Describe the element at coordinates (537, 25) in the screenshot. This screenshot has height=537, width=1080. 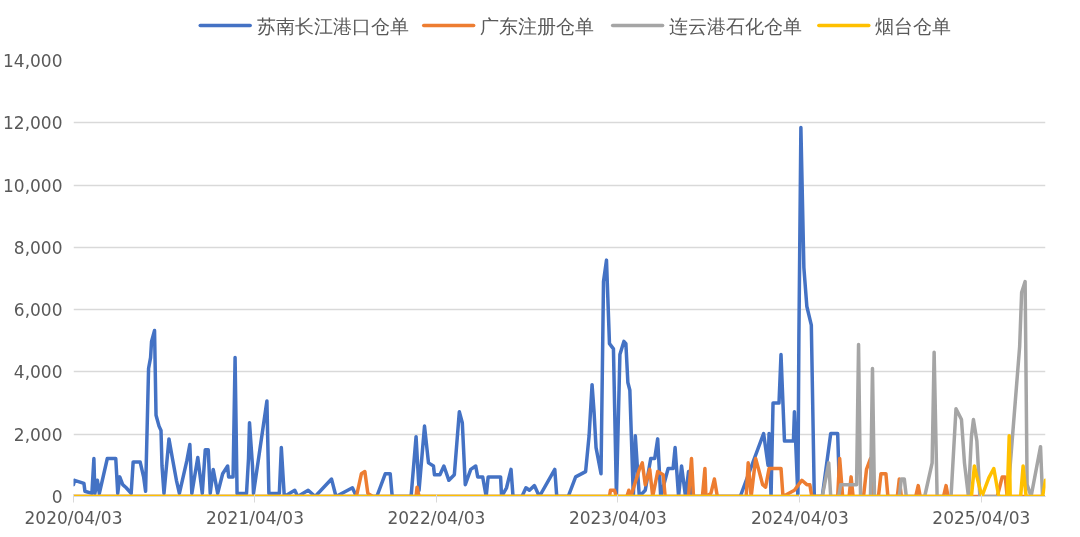
I see `legend-label: 广东注册仓单` at that location.